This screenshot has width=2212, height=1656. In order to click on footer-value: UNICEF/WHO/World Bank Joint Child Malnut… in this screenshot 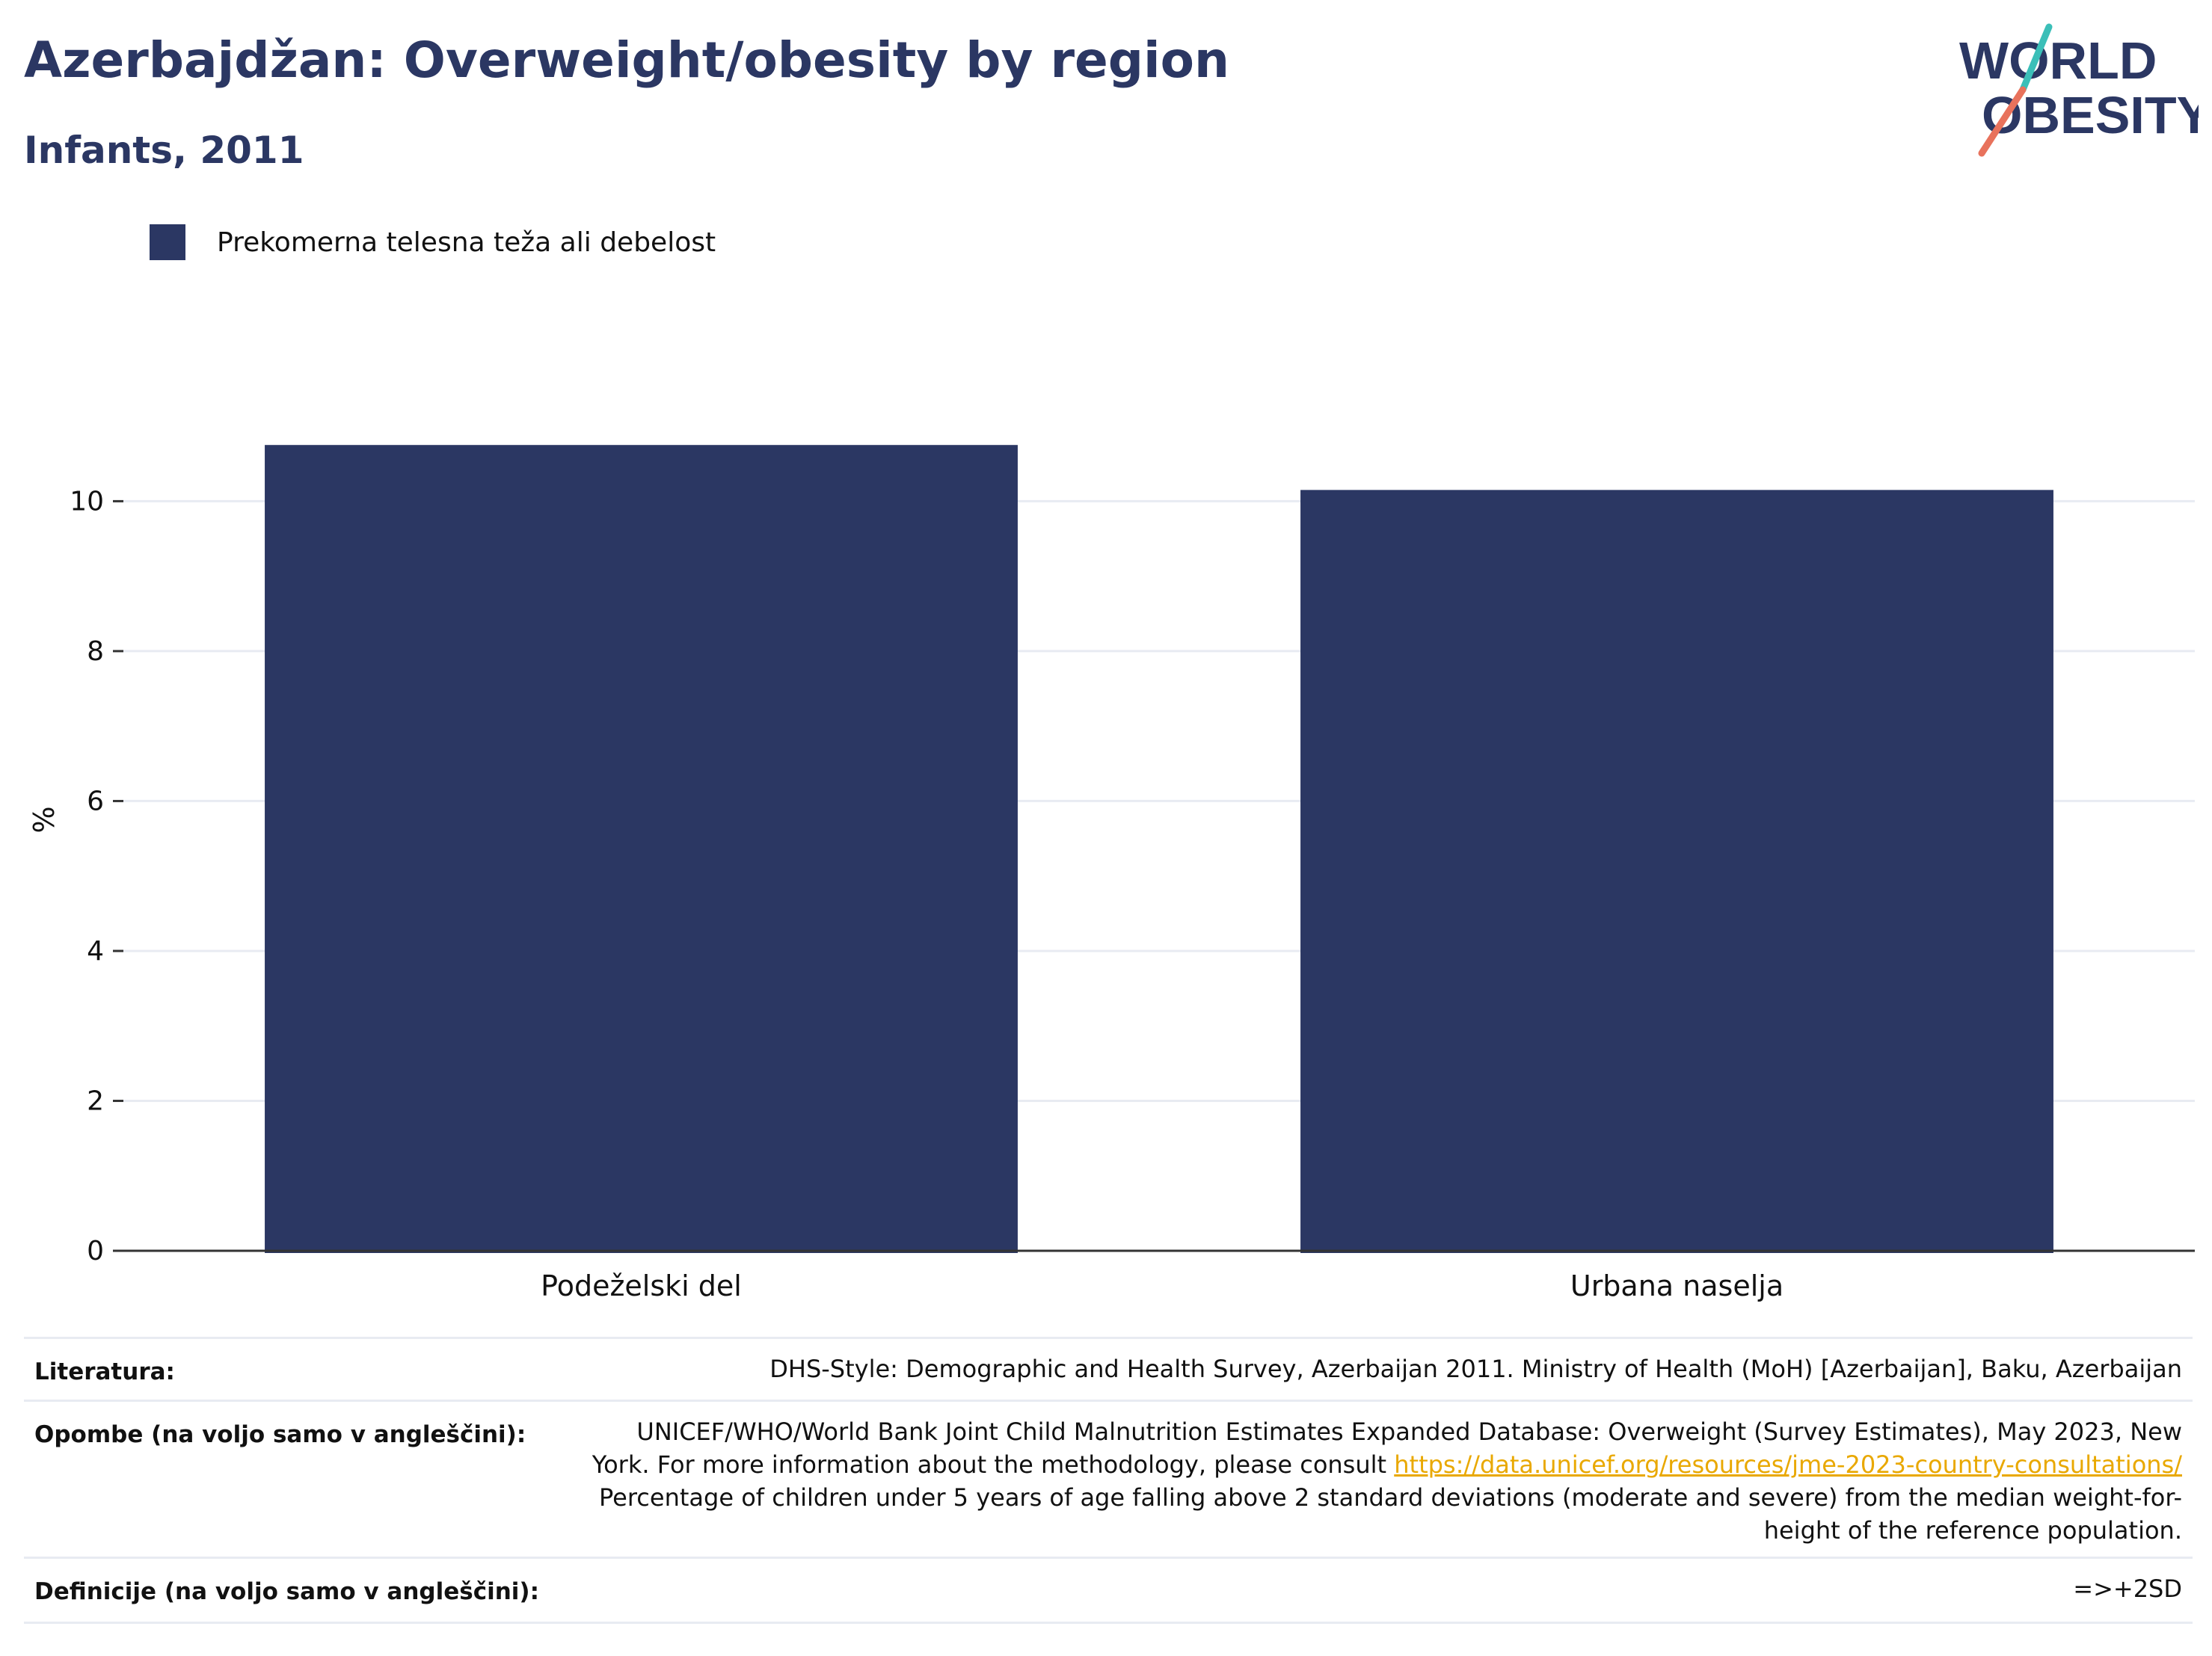, I will do `click(1387, 1481)`.